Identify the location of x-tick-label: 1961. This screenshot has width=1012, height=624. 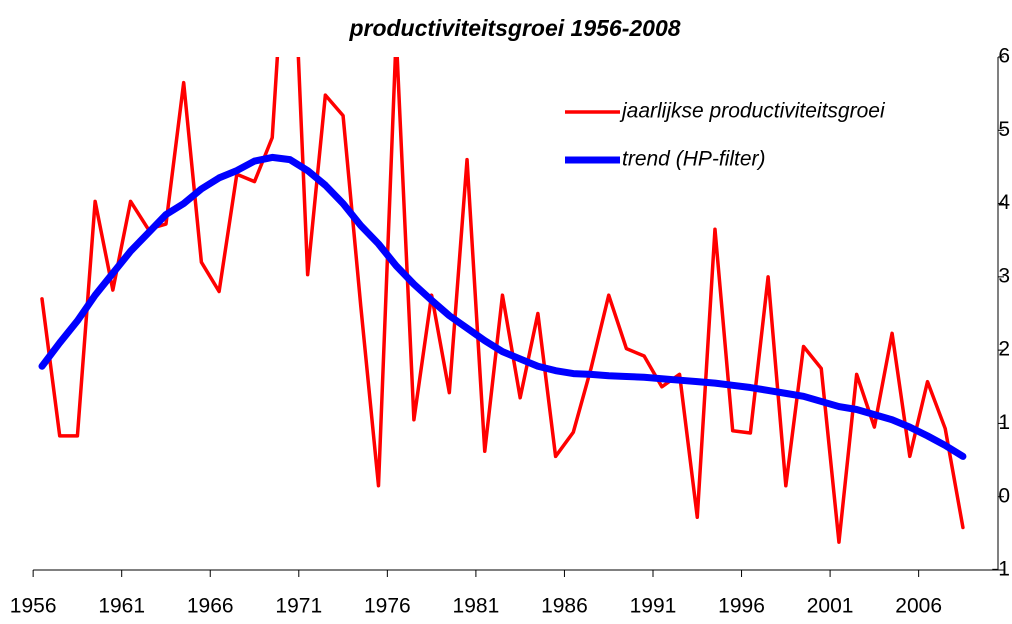
(121, 606).